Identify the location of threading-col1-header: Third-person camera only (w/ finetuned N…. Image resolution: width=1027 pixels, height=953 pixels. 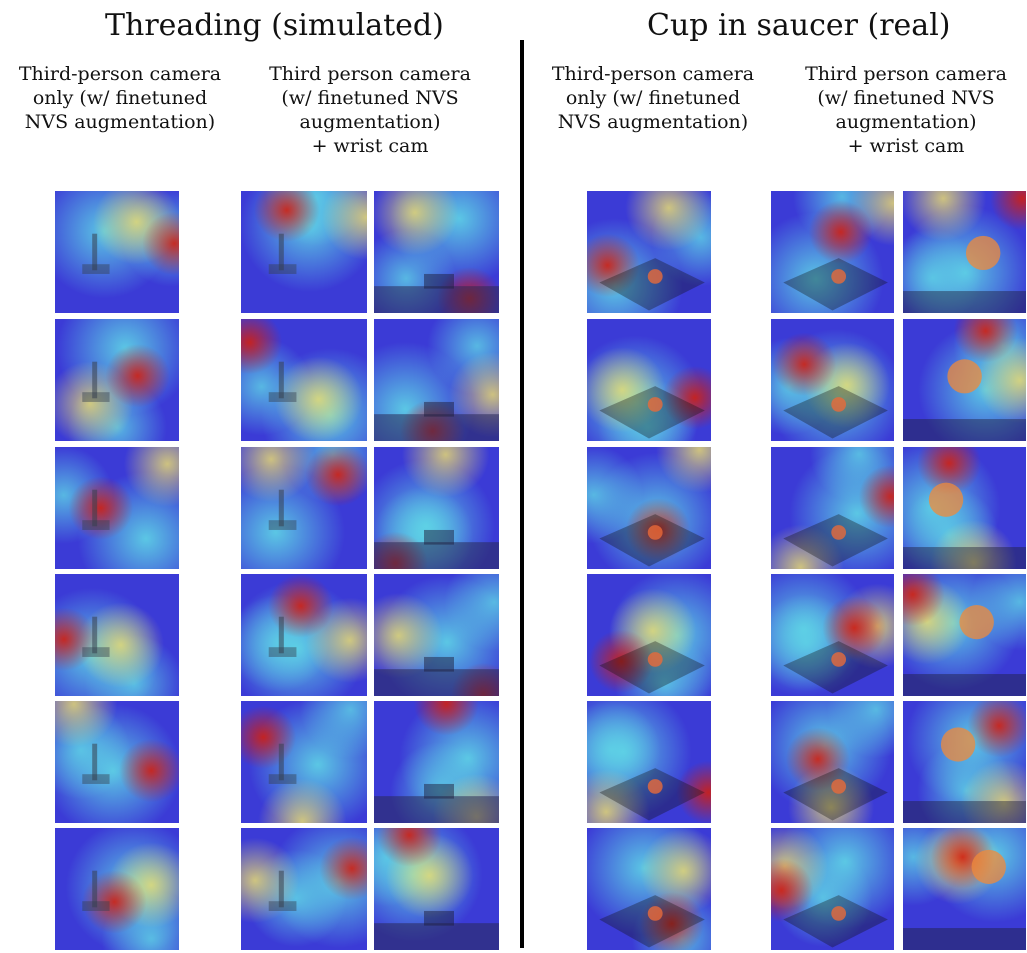
(120, 98).